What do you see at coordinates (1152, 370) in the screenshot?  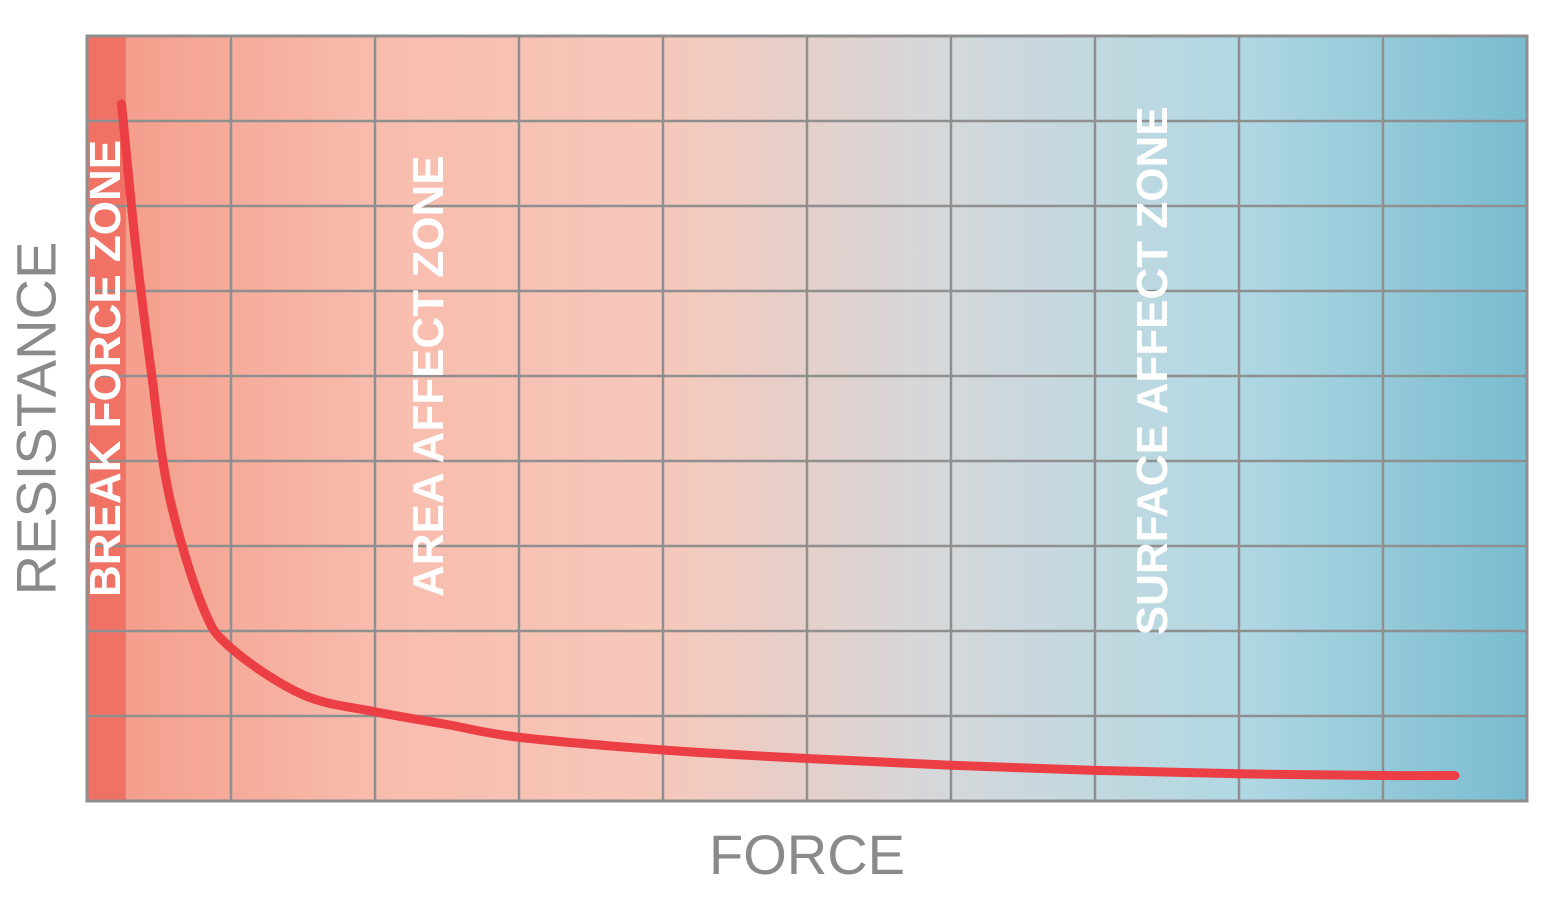 I see `zone-label: SURFACE AFFECT ZONE` at bounding box center [1152, 370].